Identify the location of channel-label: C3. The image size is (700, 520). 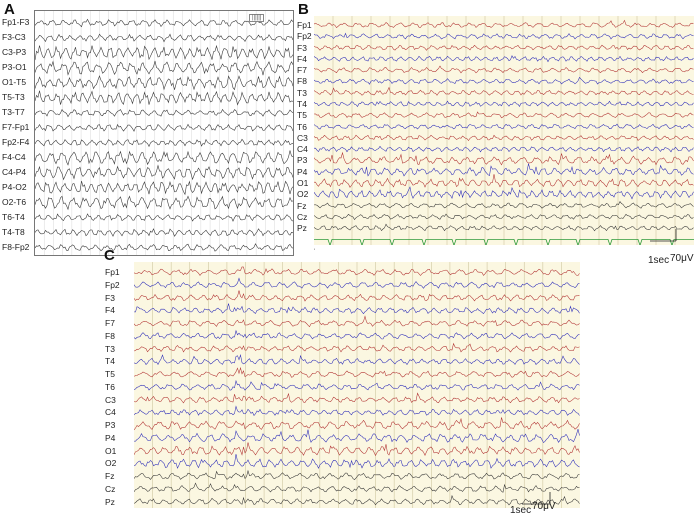
(110, 399).